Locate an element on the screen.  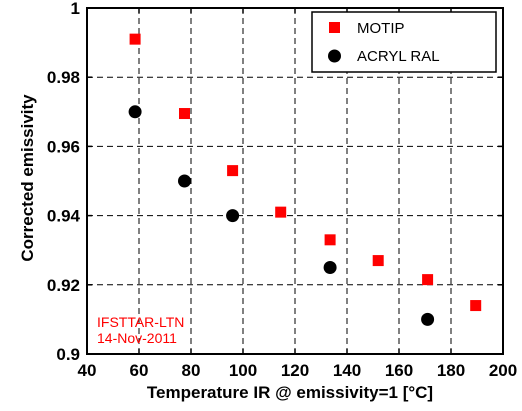
x-tick-label: 60 is located at coordinates (139, 370).